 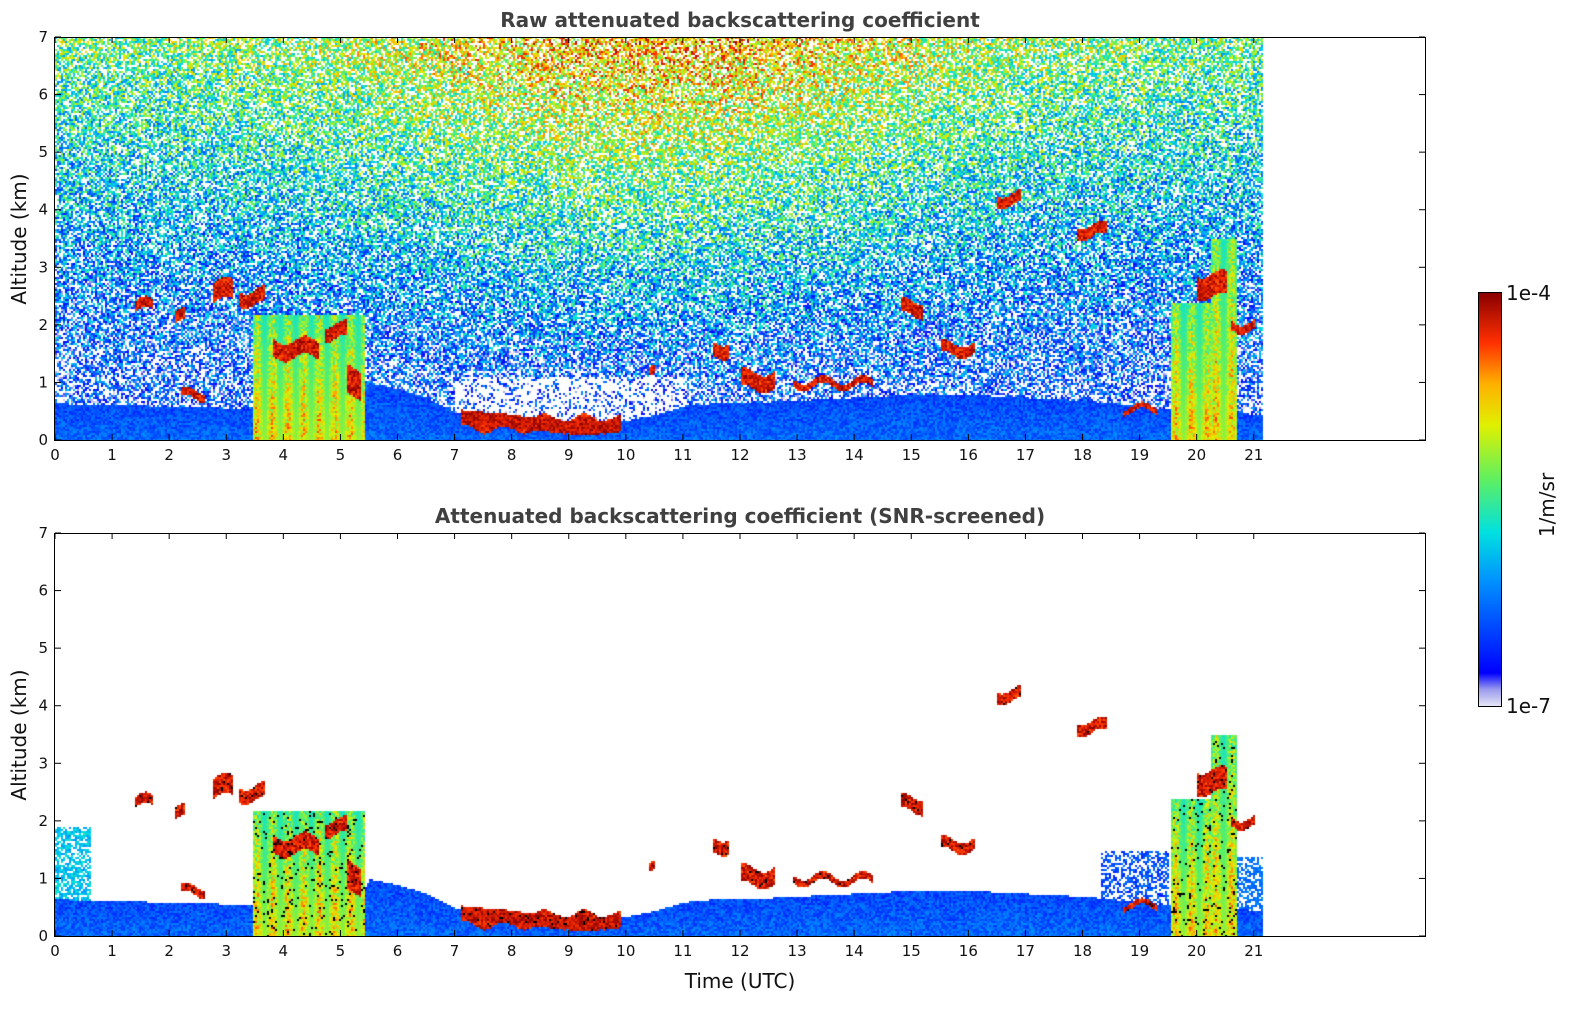 I want to click on panel-raw-ylabel: Altitude (km), so click(x=19, y=238).